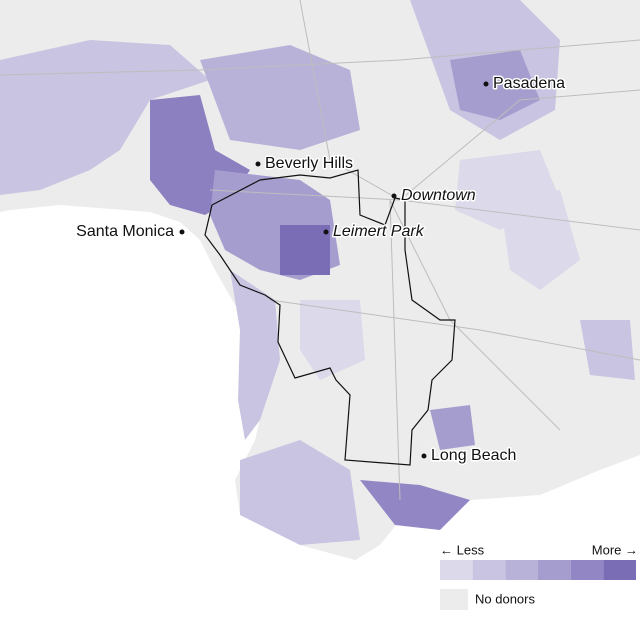 The width and height of the screenshot is (640, 640). What do you see at coordinates (505, 598) in the screenshot?
I see `legend-no-data-label: No donors` at bounding box center [505, 598].